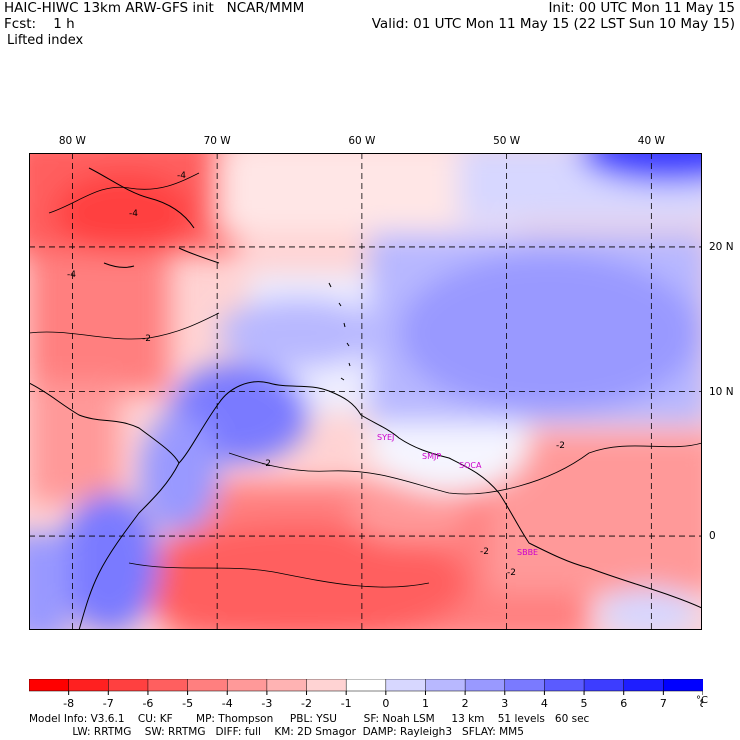  I want to click on plot-title: HAIC-HIWC 13km ARW-GFS init NCAR/MMM, so click(154, 8).